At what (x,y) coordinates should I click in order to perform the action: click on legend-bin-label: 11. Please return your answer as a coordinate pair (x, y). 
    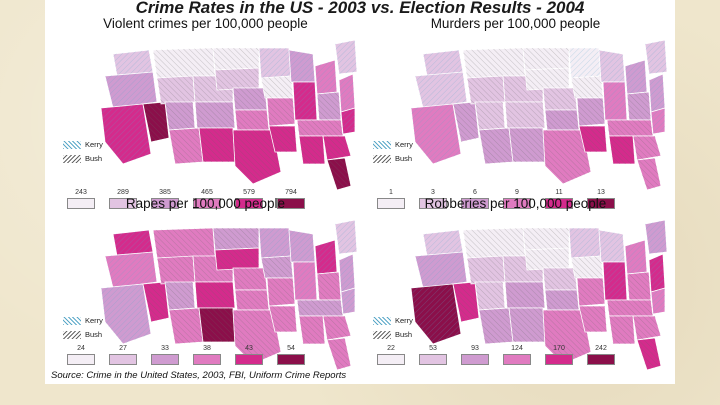
    Looking at the image, I should click on (559, 192).